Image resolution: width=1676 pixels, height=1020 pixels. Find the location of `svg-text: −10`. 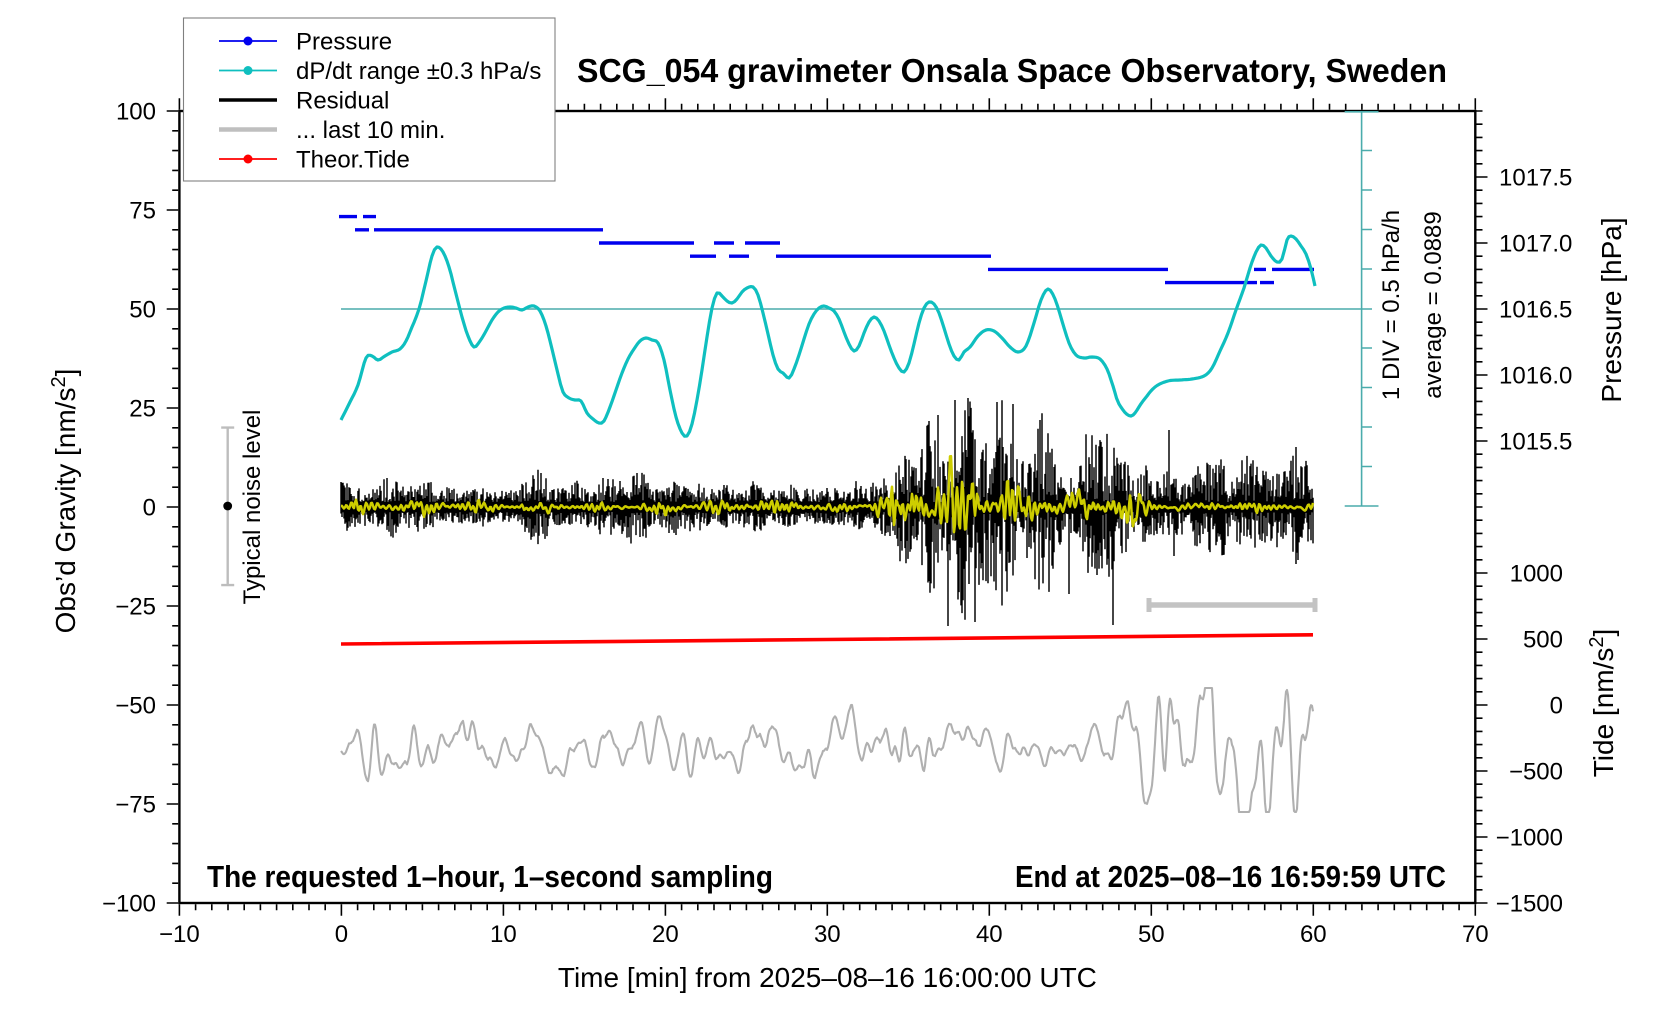

svg-text: −10 is located at coordinates (179, 934).